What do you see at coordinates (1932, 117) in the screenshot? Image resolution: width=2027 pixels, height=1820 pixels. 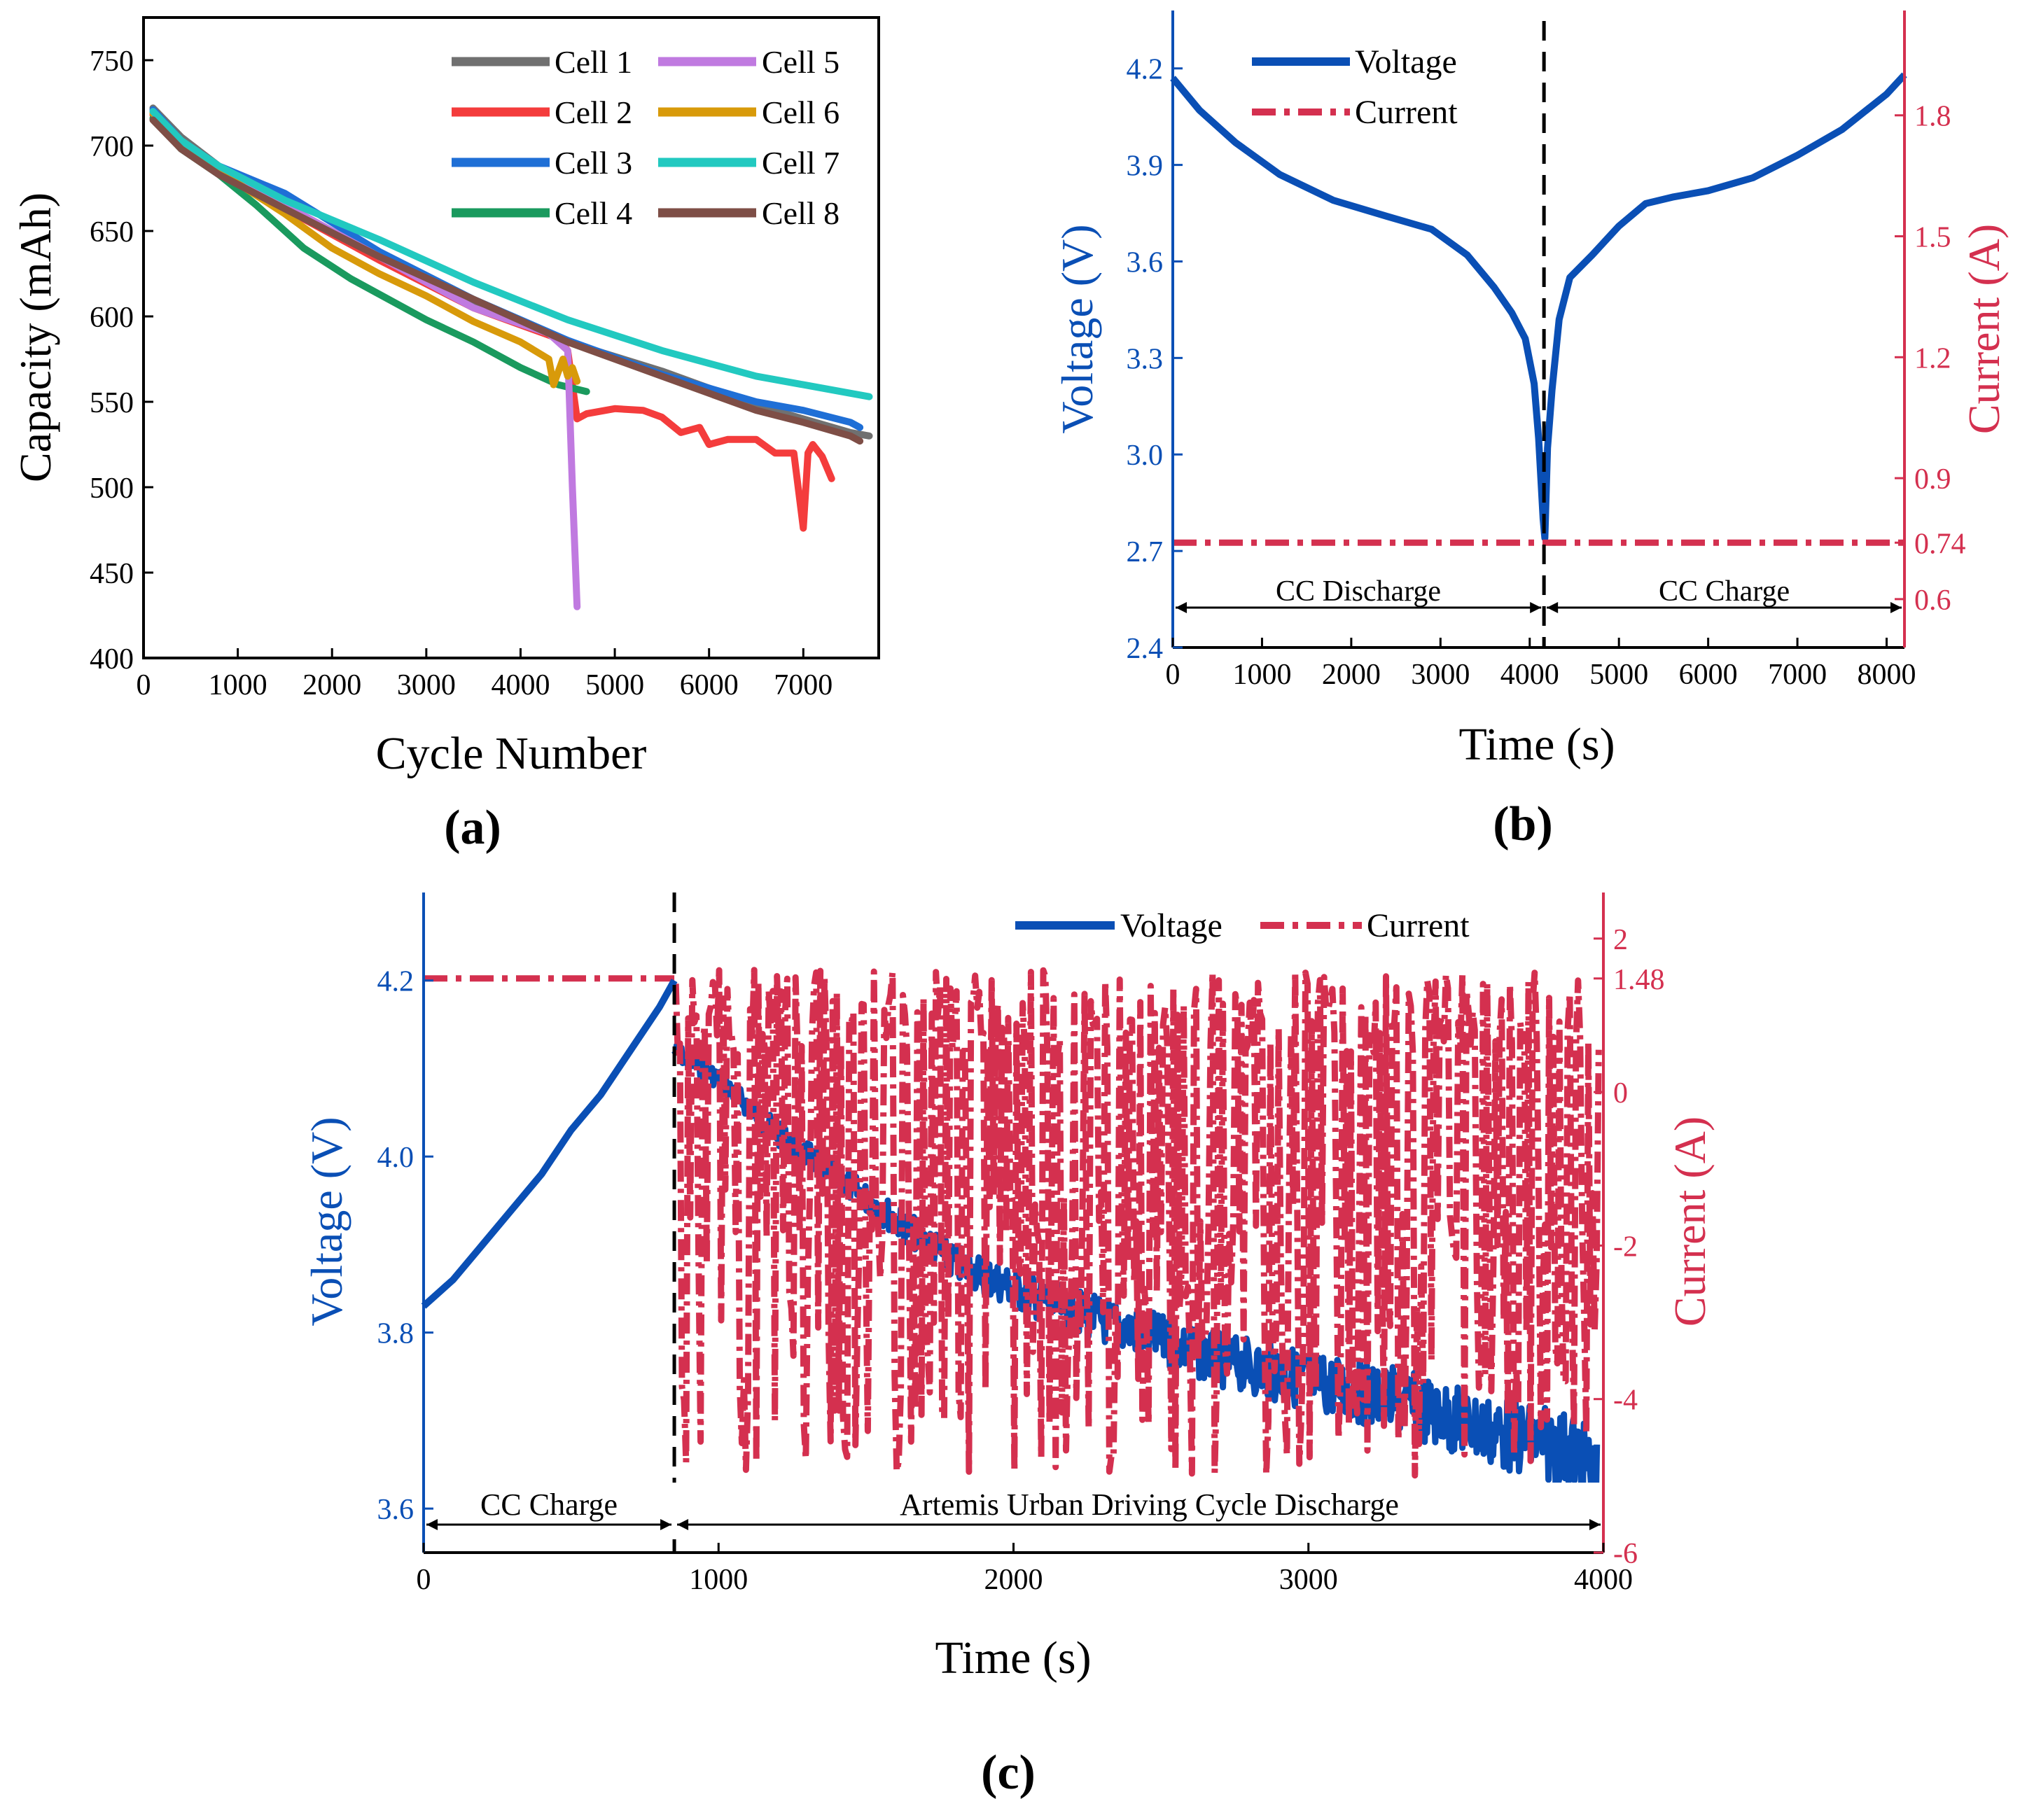 I see `panel-b-current-tick-label: 1.8` at bounding box center [1932, 117].